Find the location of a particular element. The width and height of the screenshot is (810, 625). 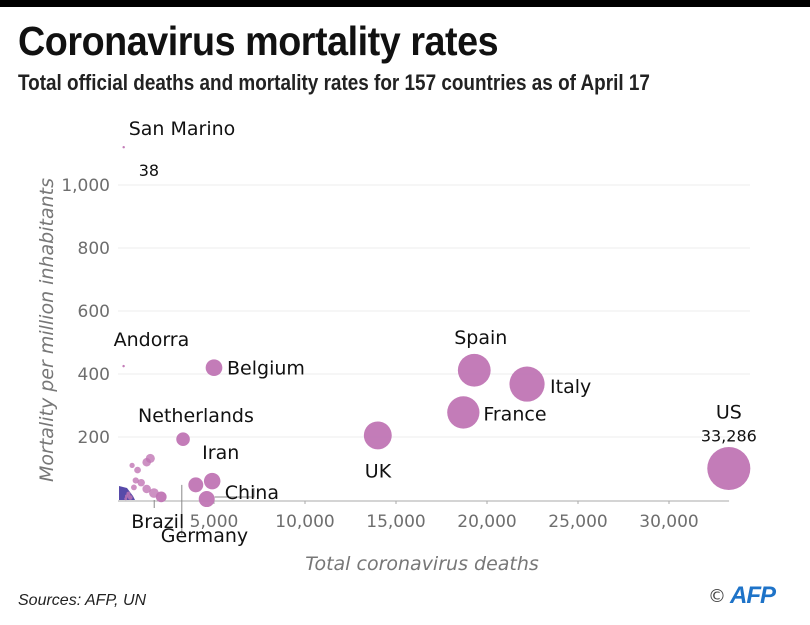

data-point-brazil is located at coordinates (161, 497).